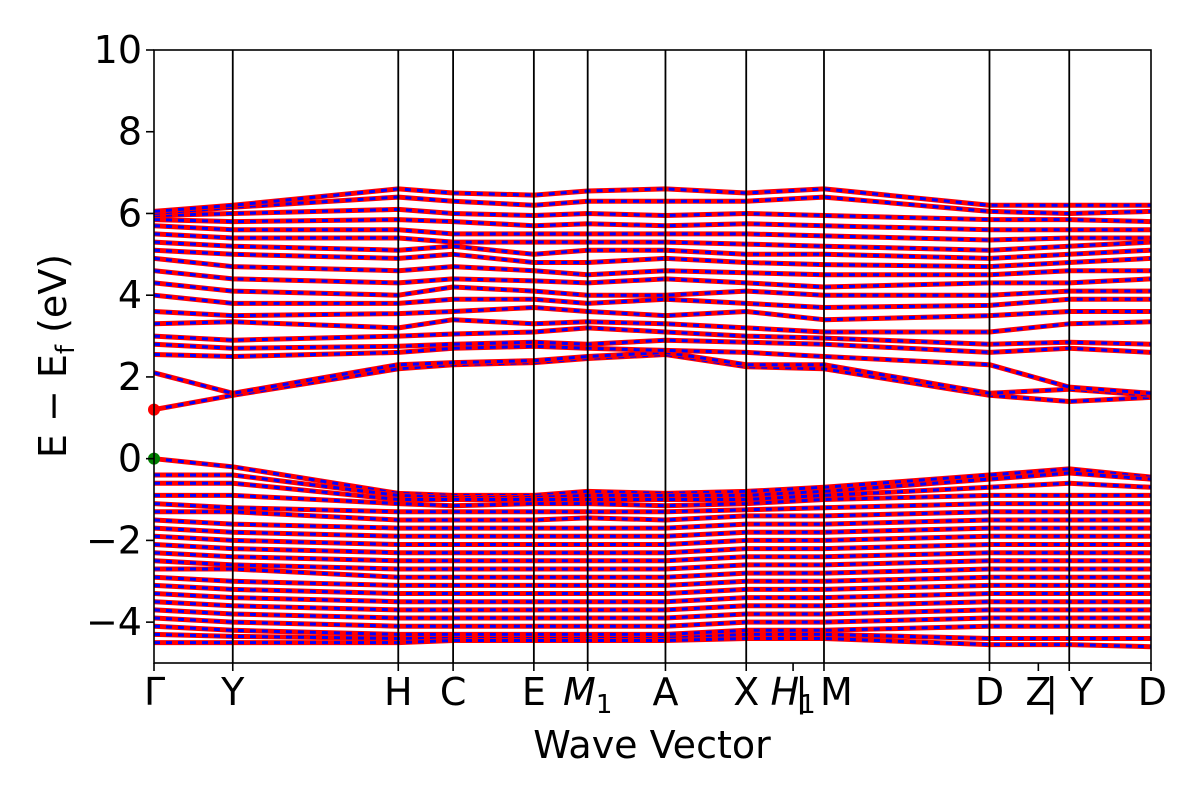 This screenshot has height=800, width=1200. What do you see at coordinates (652, 581) in the screenshot?
I see `valence-band-13-dashed` at bounding box center [652, 581].